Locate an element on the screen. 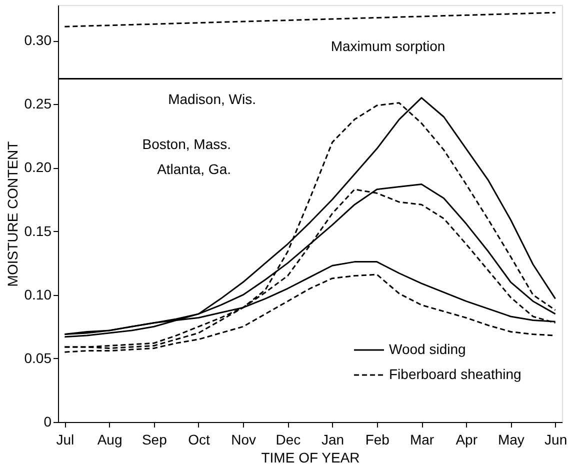 The image size is (571, 470). y-tick-label: 0.15 is located at coordinates (38, 230).